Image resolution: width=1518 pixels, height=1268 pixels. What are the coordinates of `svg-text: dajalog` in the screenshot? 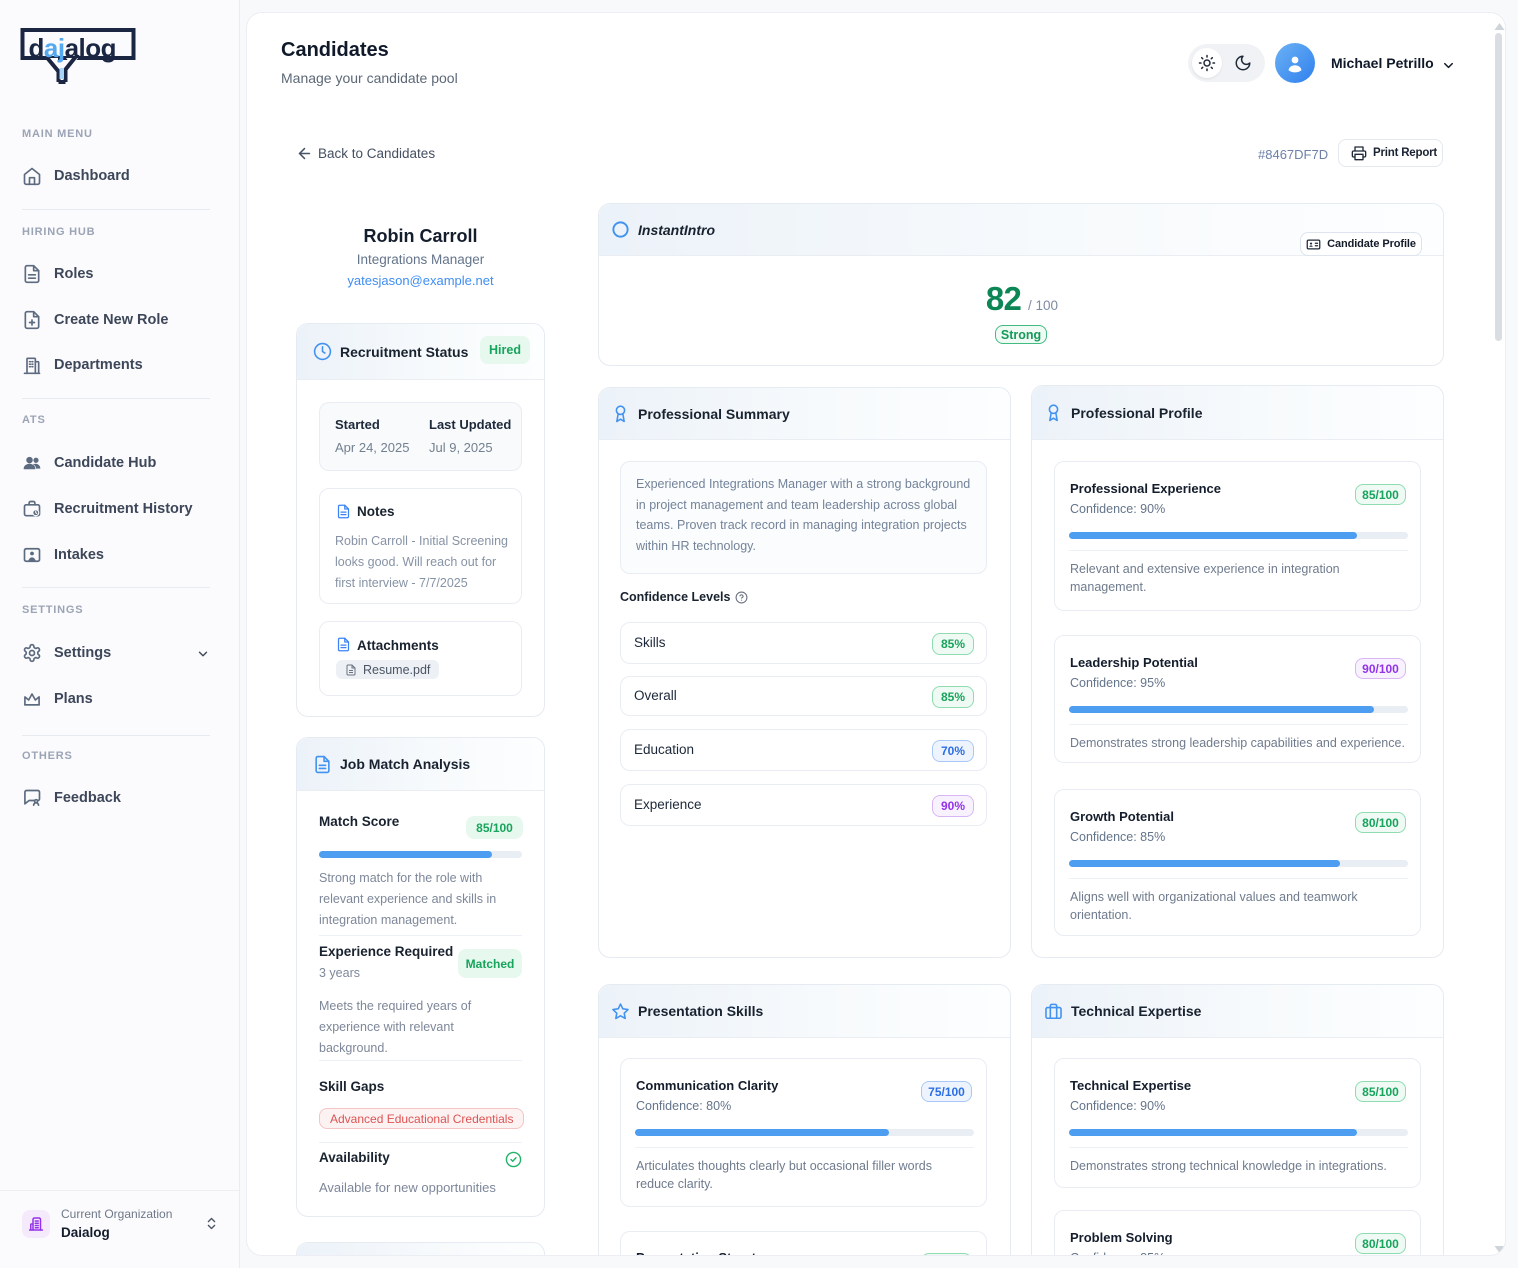 It's located at (73, 48).